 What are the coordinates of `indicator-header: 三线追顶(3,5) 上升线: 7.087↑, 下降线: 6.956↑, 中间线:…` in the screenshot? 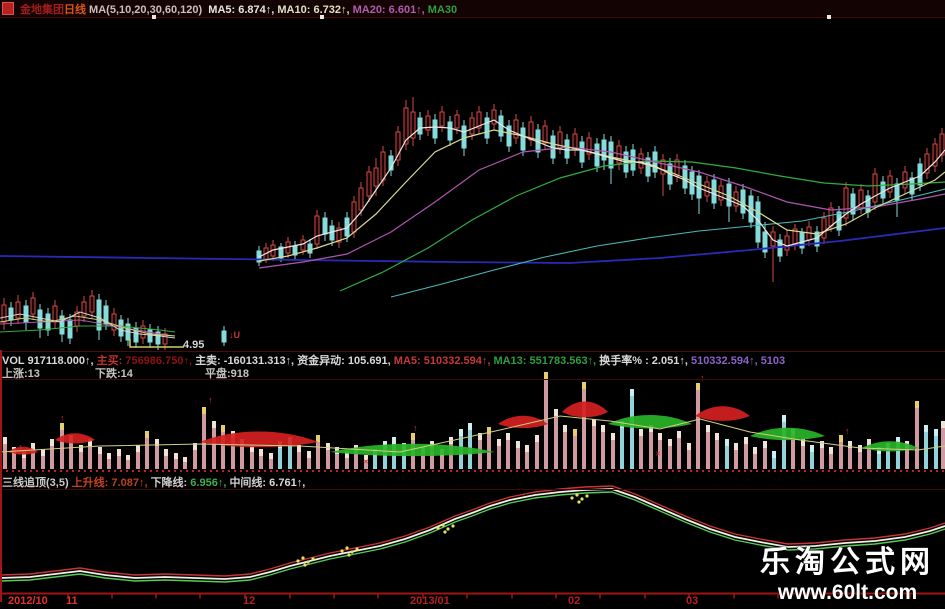 It's located at (472, 482).